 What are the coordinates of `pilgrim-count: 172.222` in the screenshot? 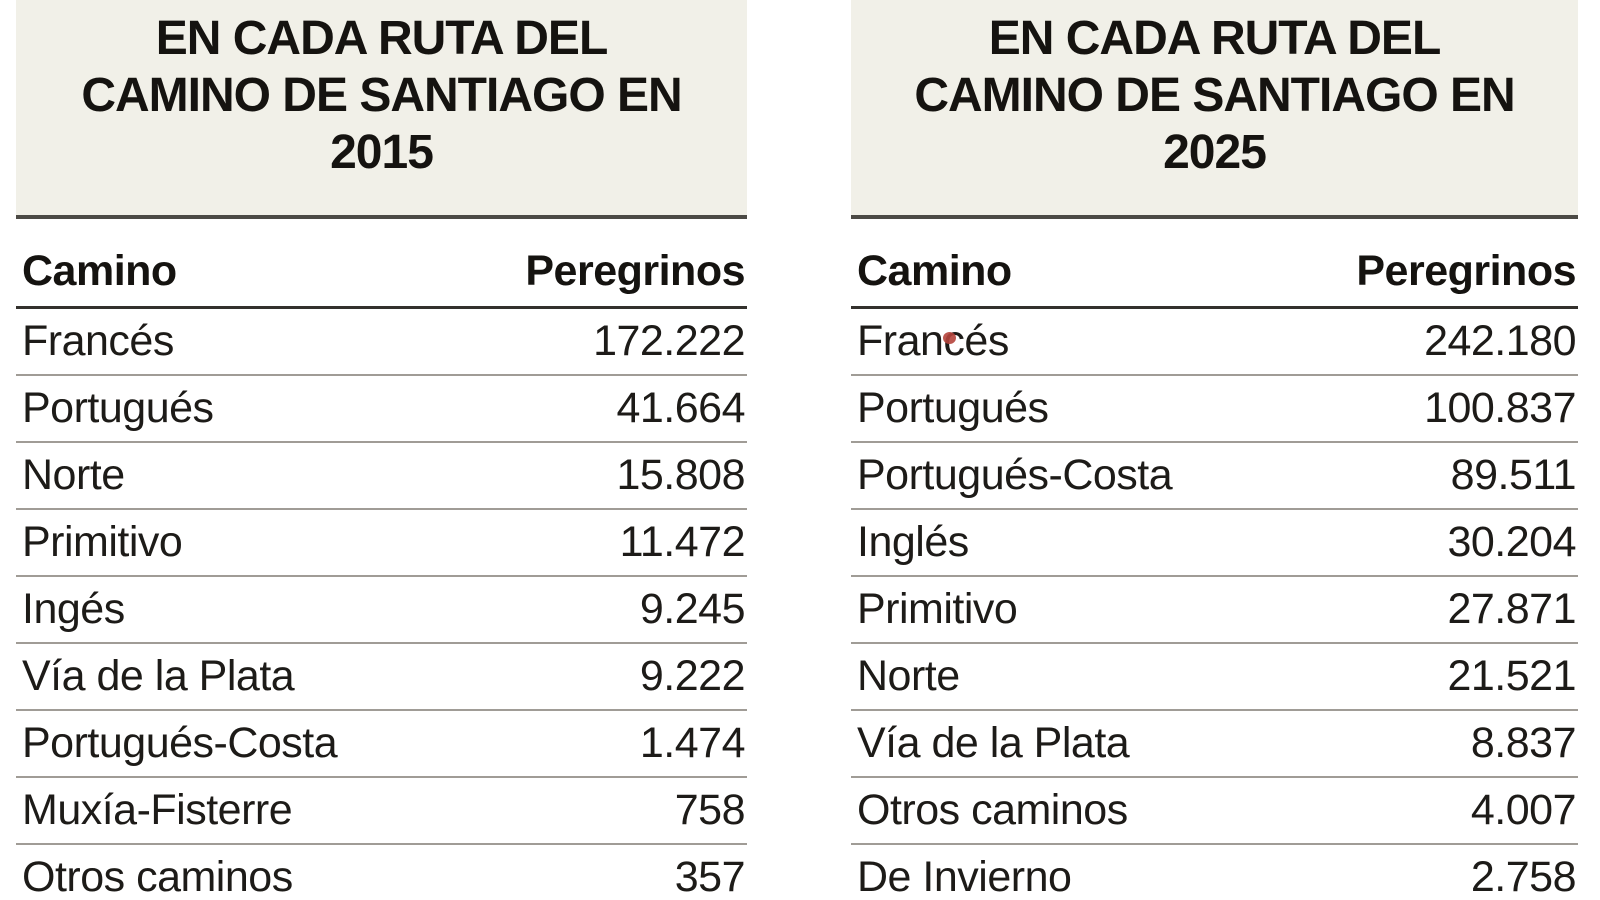 It's located at (669, 341).